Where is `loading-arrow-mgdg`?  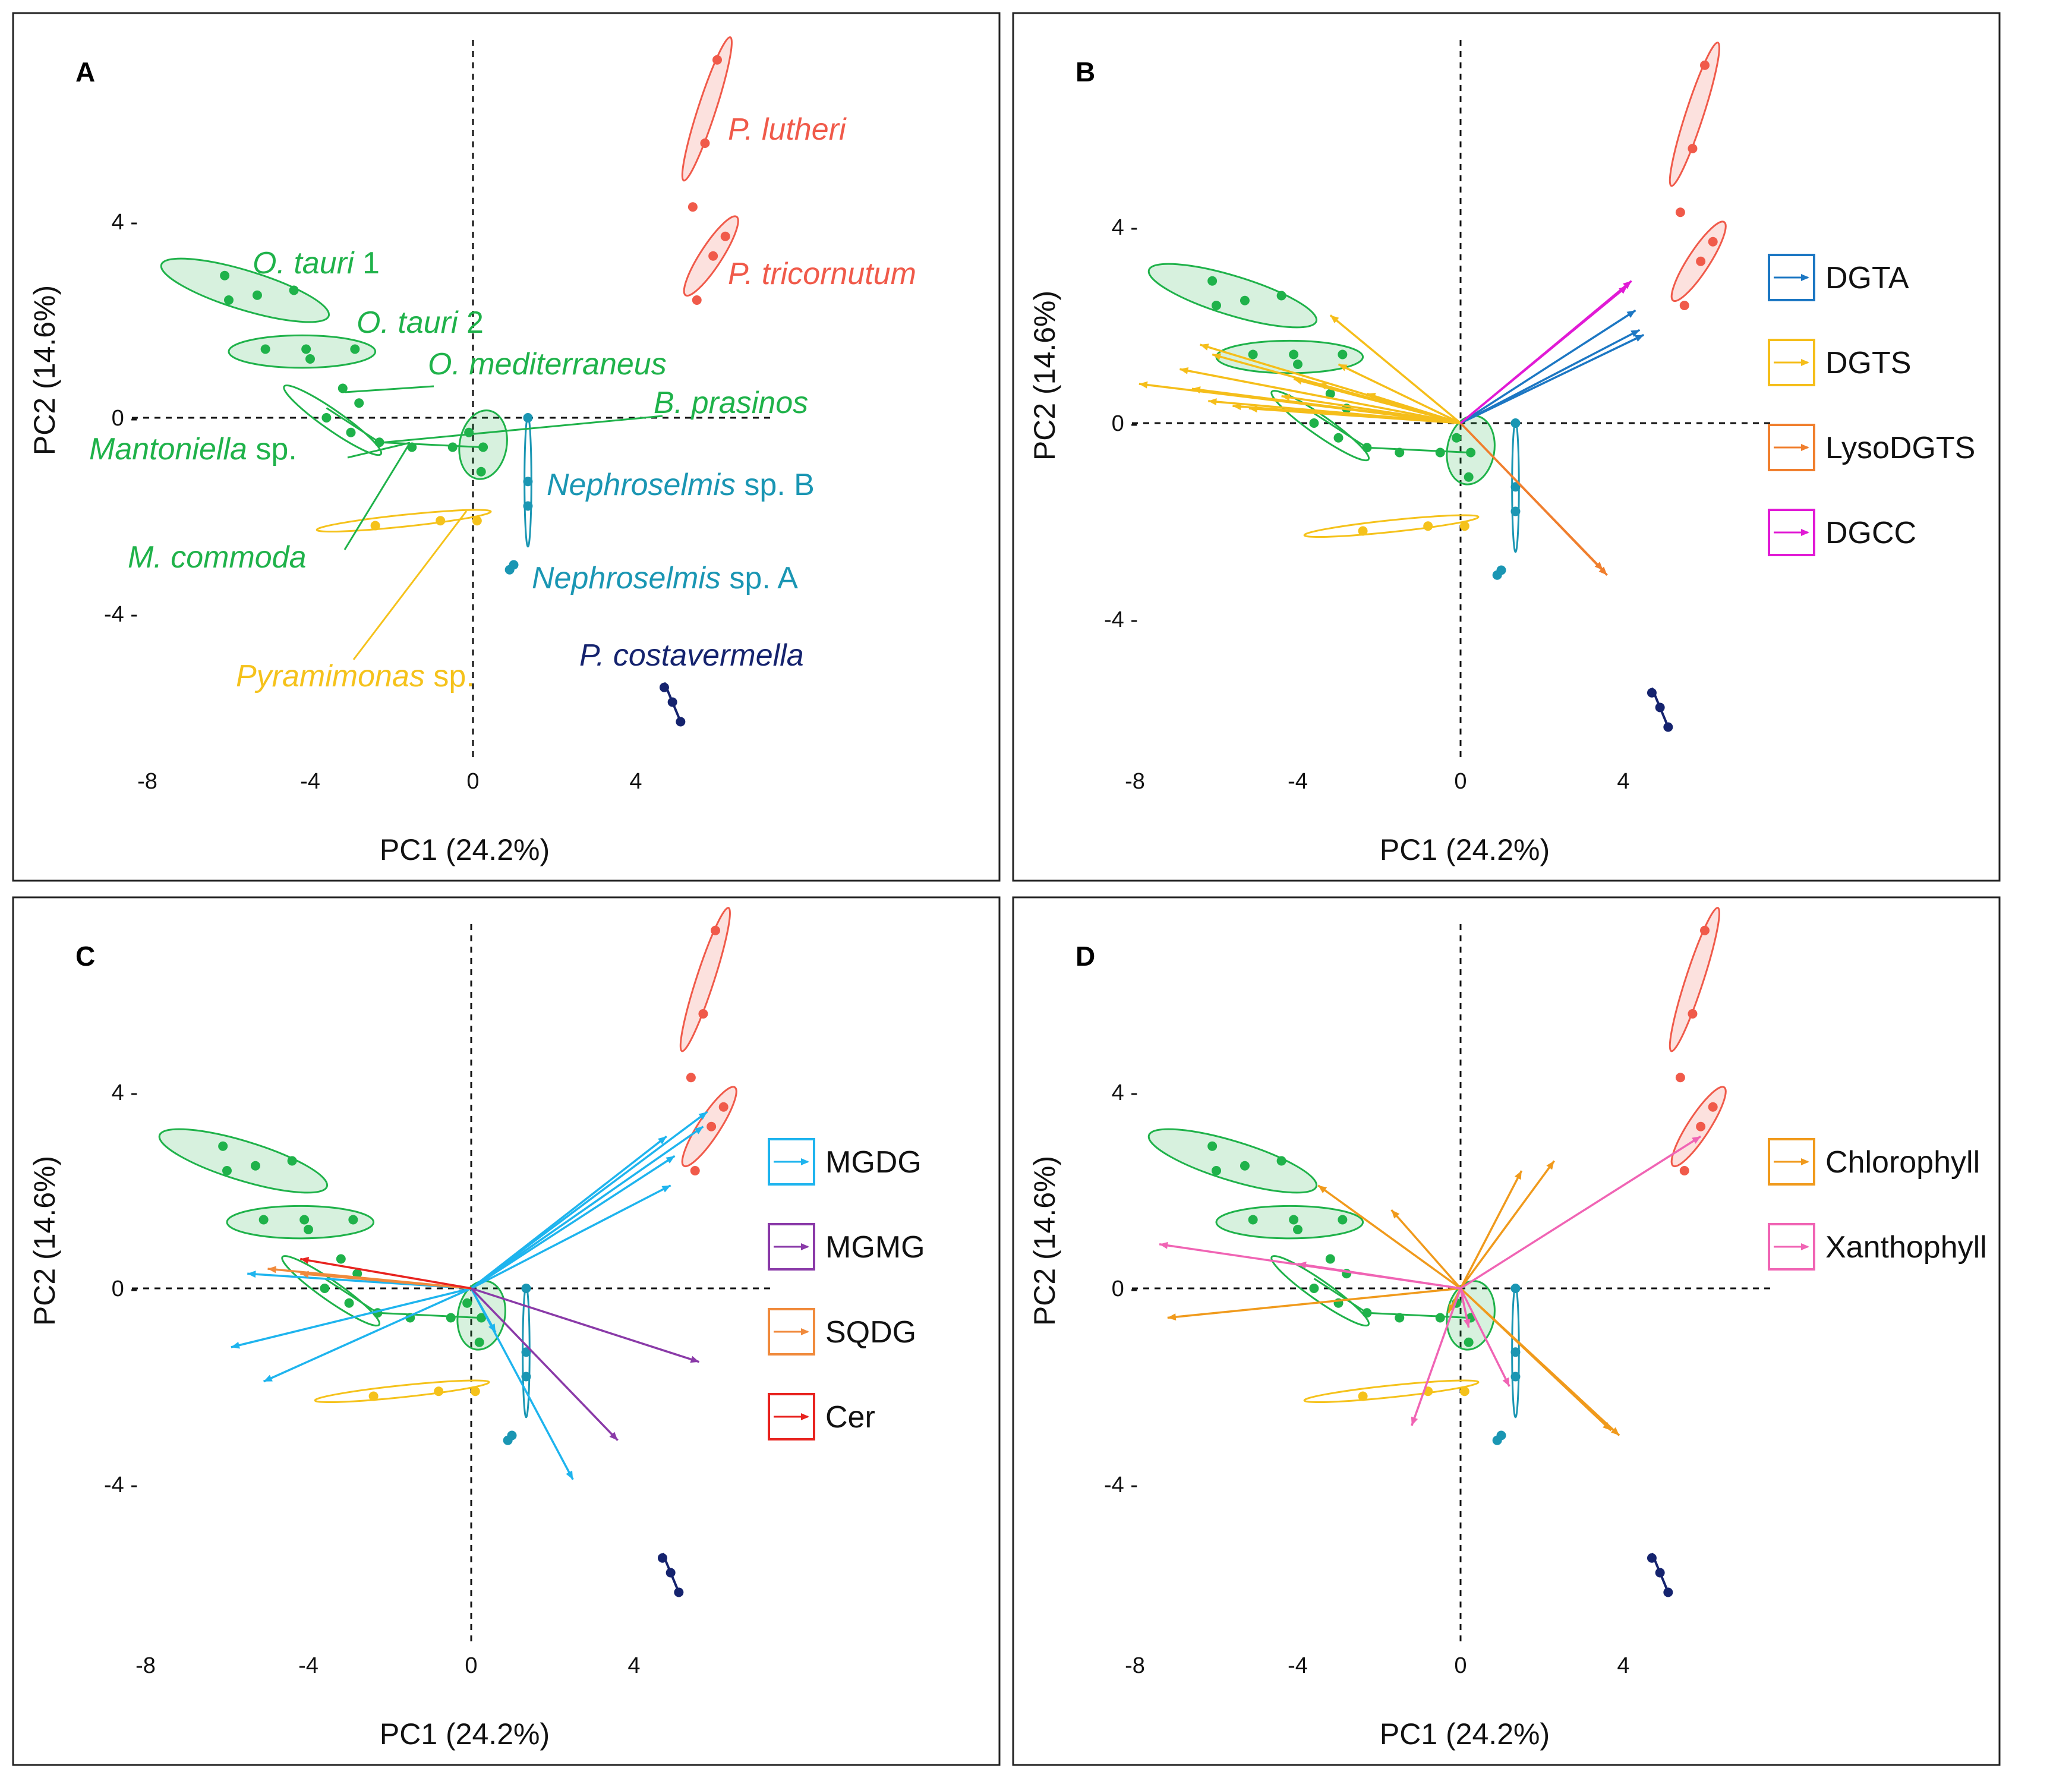 loading-arrow-mgdg is located at coordinates (484, 1311).